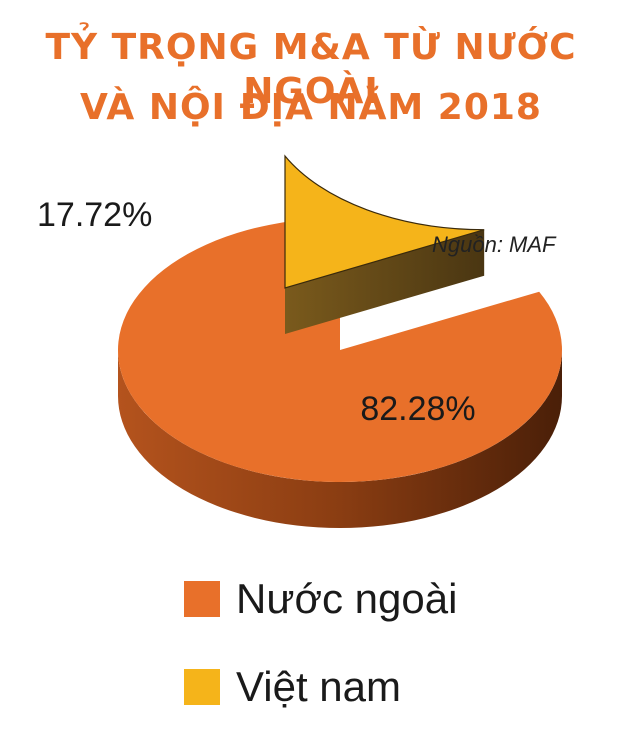  I want to click on slice-side-vietnam, so click(385, 281).